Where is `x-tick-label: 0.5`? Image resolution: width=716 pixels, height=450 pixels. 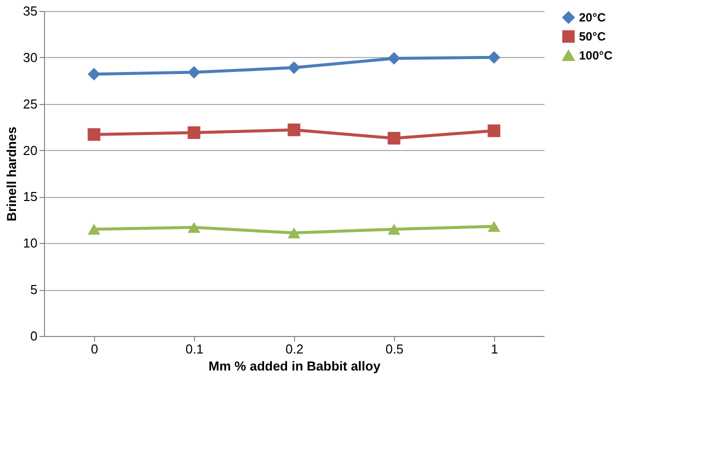 x-tick-label: 0.5 is located at coordinates (394, 349).